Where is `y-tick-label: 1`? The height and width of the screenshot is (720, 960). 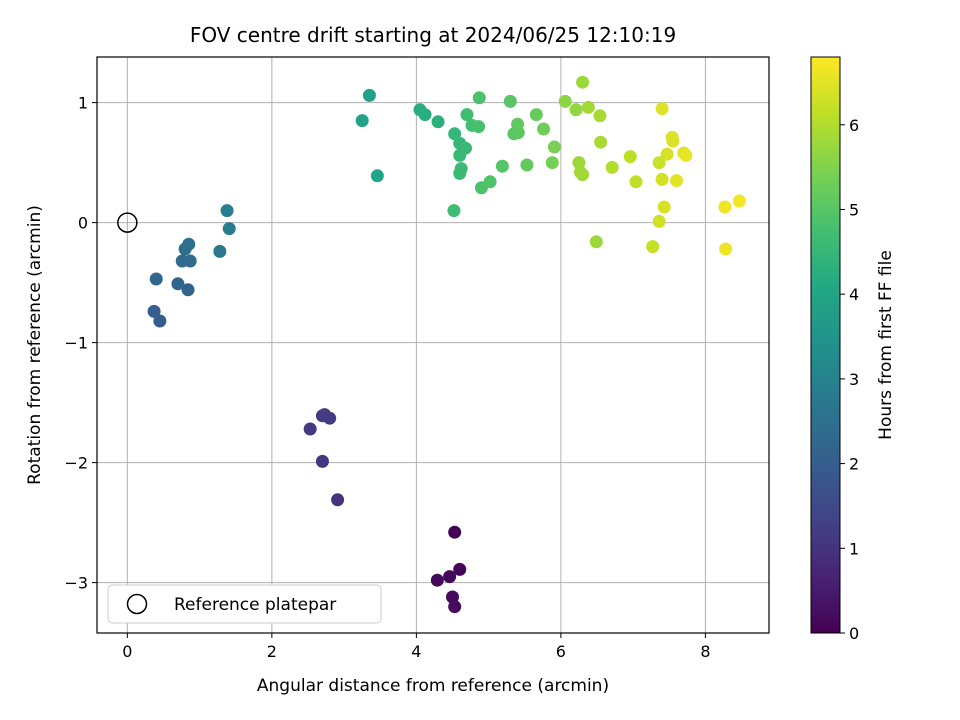
y-tick-label: 1 is located at coordinates (83, 103).